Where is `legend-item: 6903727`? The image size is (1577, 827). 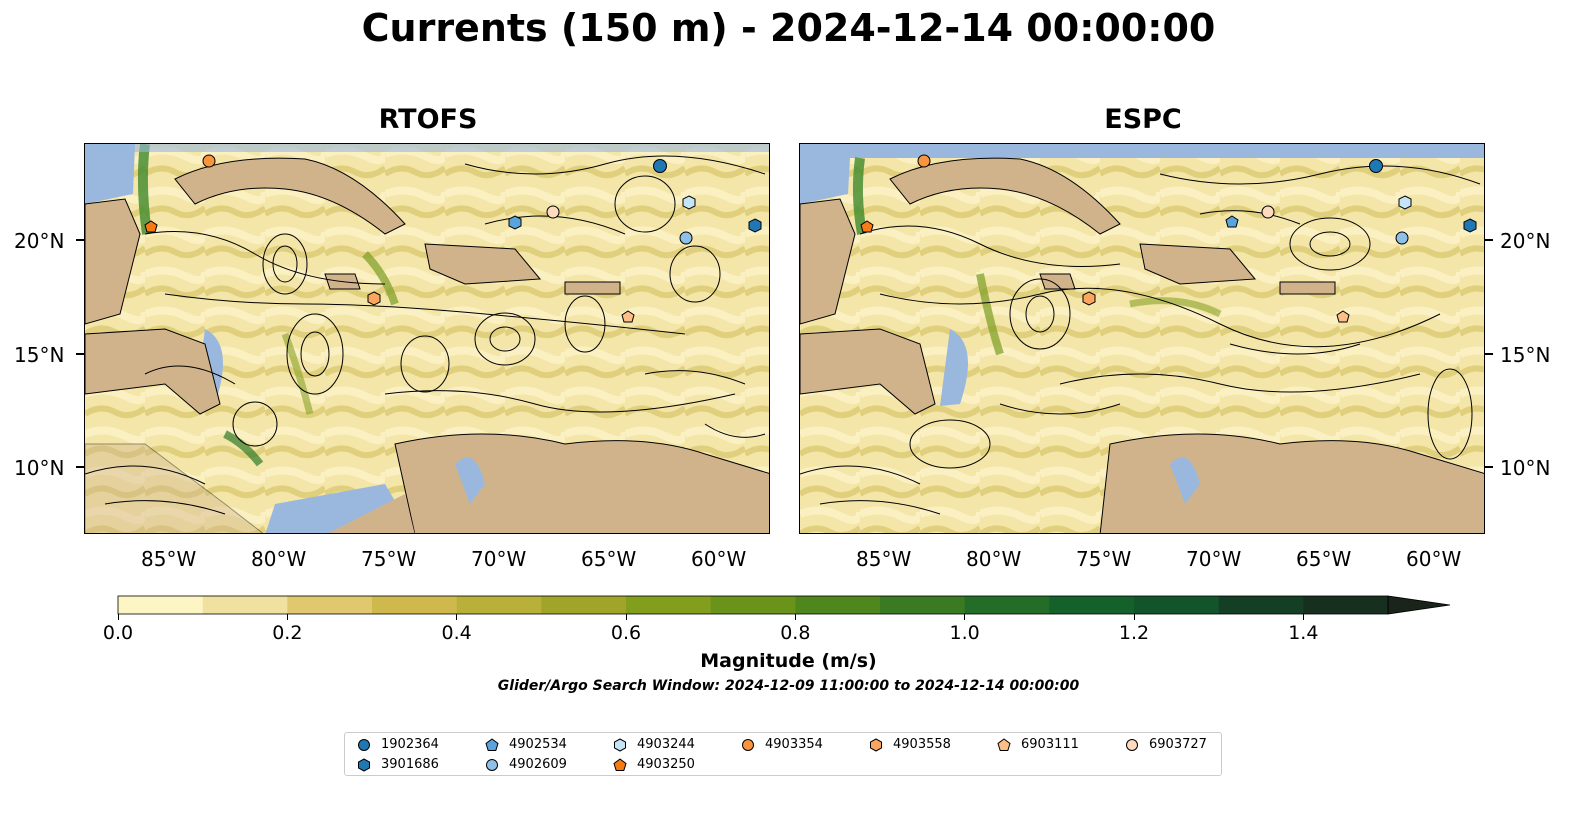
legend-item: 6903727 is located at coordinates (1166, 744).